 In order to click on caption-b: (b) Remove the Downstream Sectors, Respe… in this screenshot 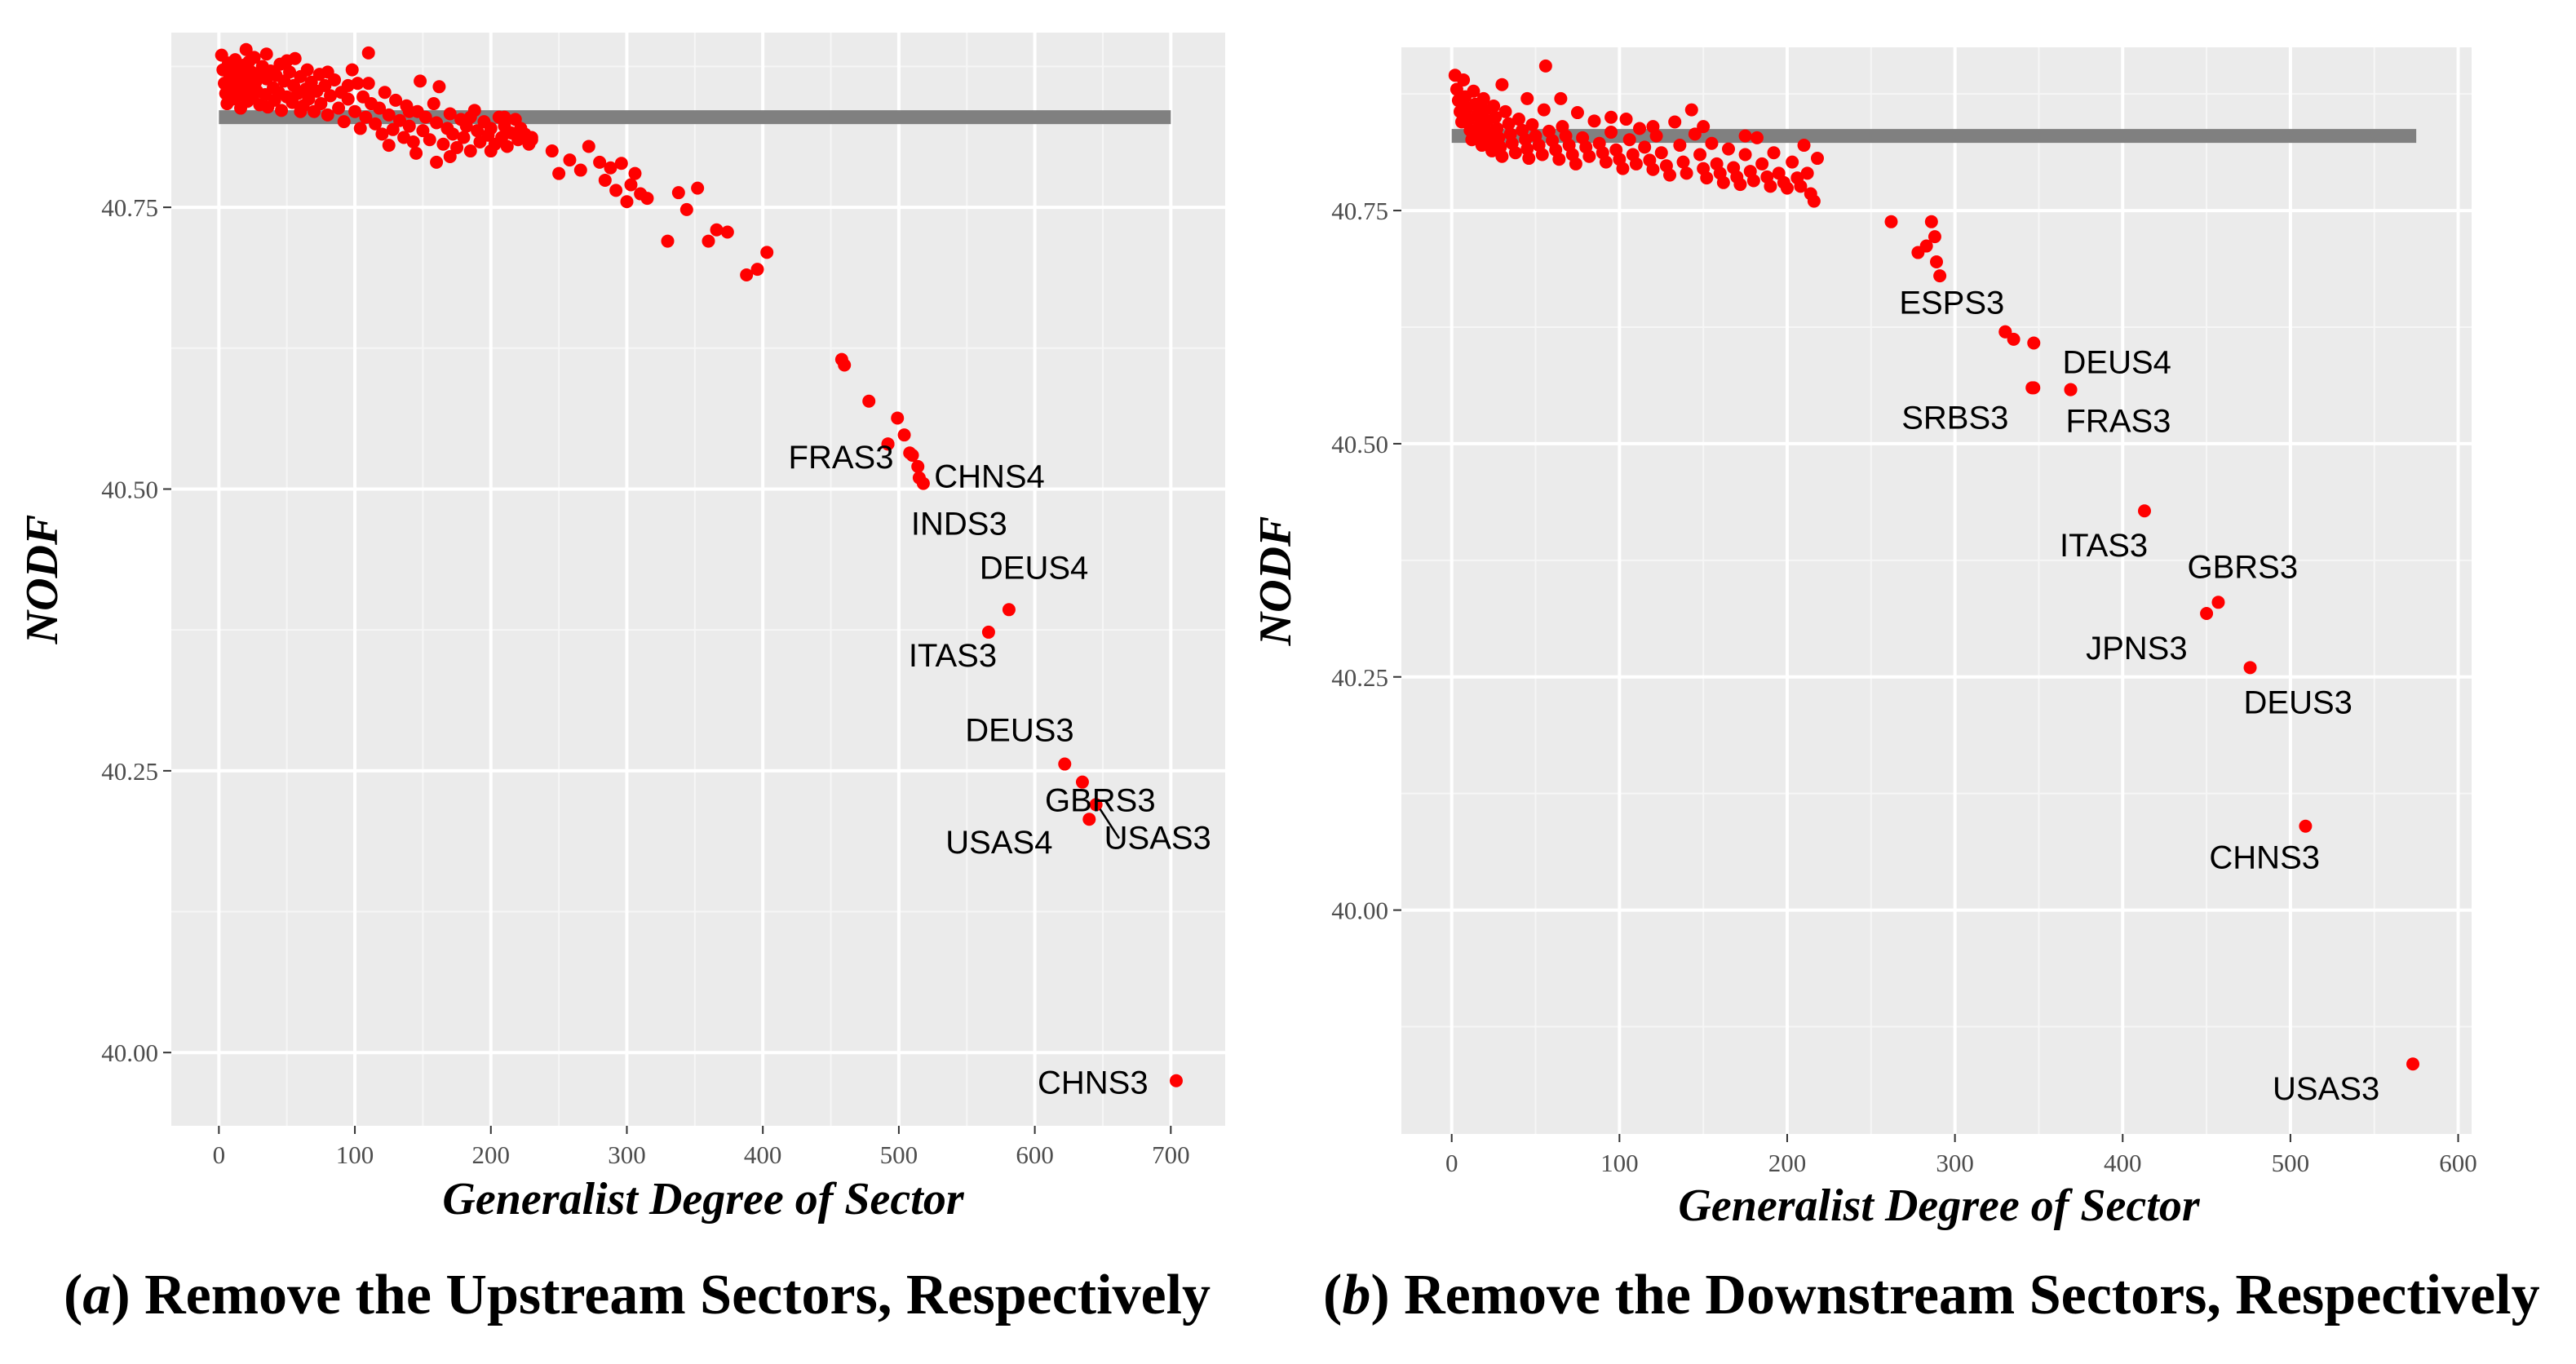, I will do `click(1931, 1295)`.